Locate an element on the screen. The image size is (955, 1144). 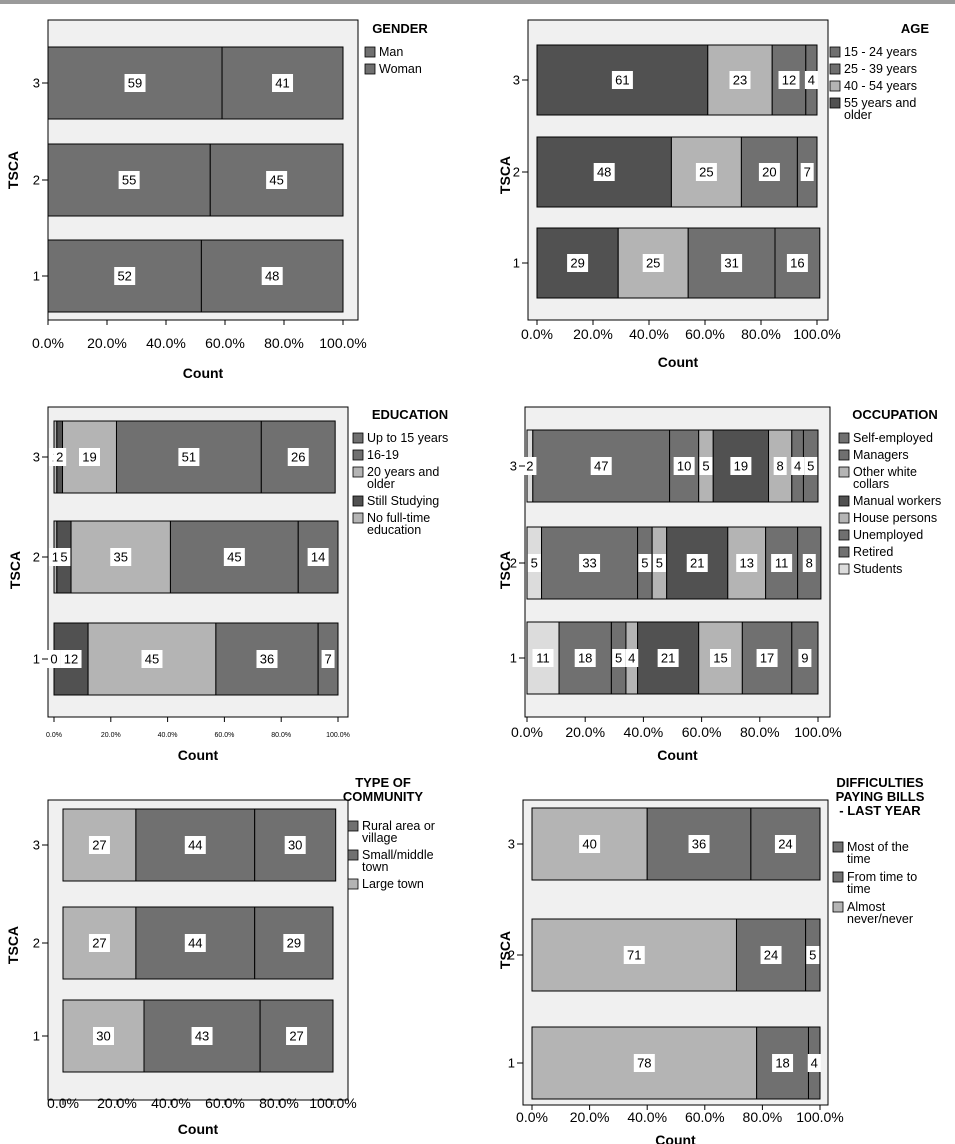
legend-item-woman: Woman is located at coordinates (393, 69).